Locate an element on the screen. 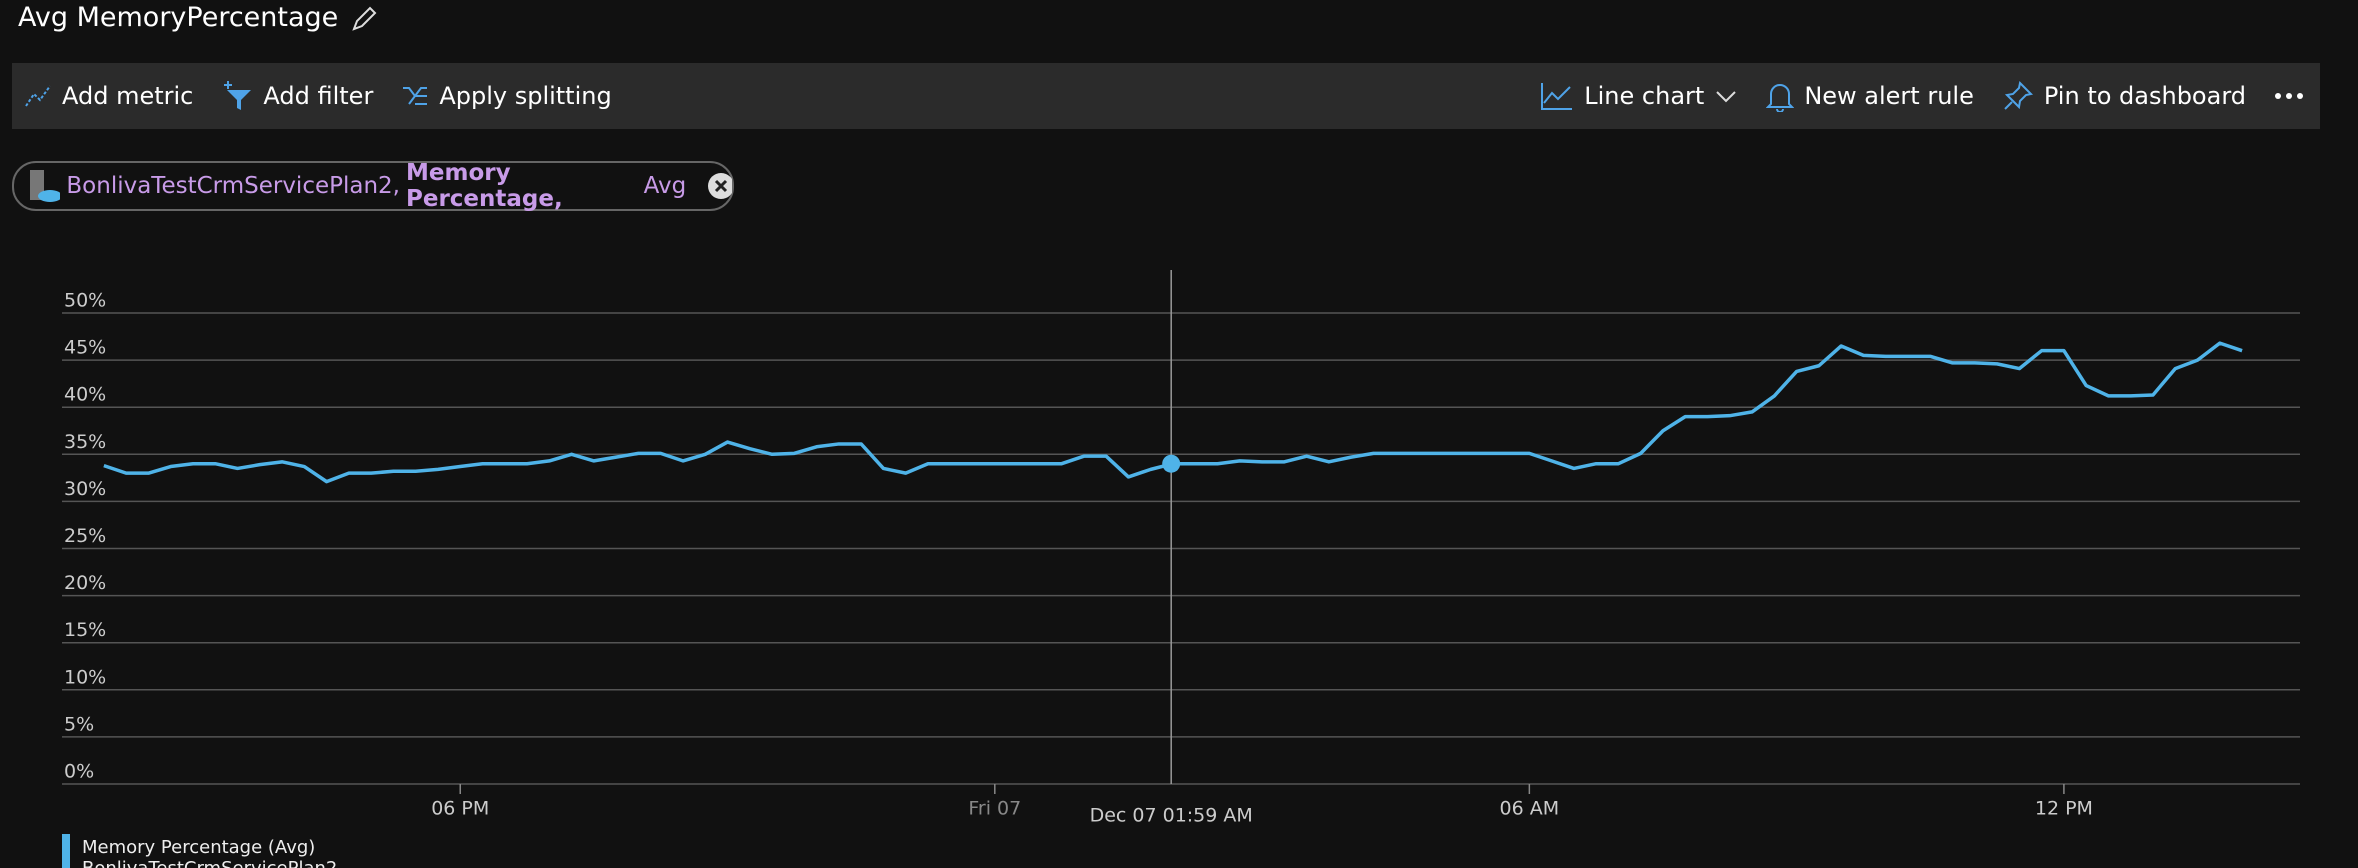 The image size is (2358, 868). x-tick-label: 12 PM is located at coordinates (2064, 809).